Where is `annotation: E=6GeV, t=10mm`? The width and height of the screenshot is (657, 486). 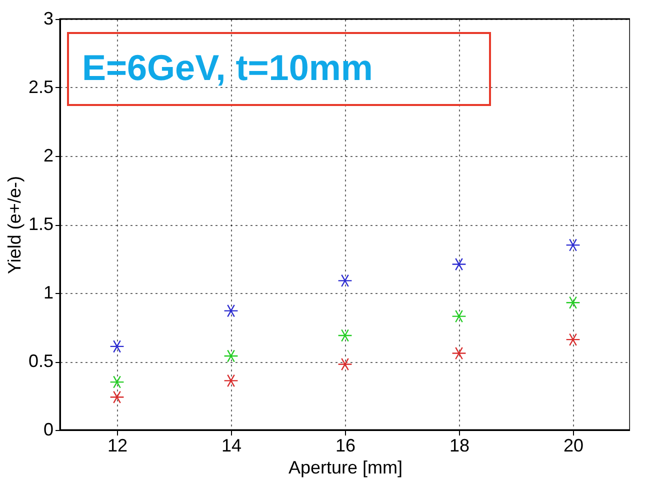
annotation: E=6GeV, t=10mm is located at coordinates (227, 67).